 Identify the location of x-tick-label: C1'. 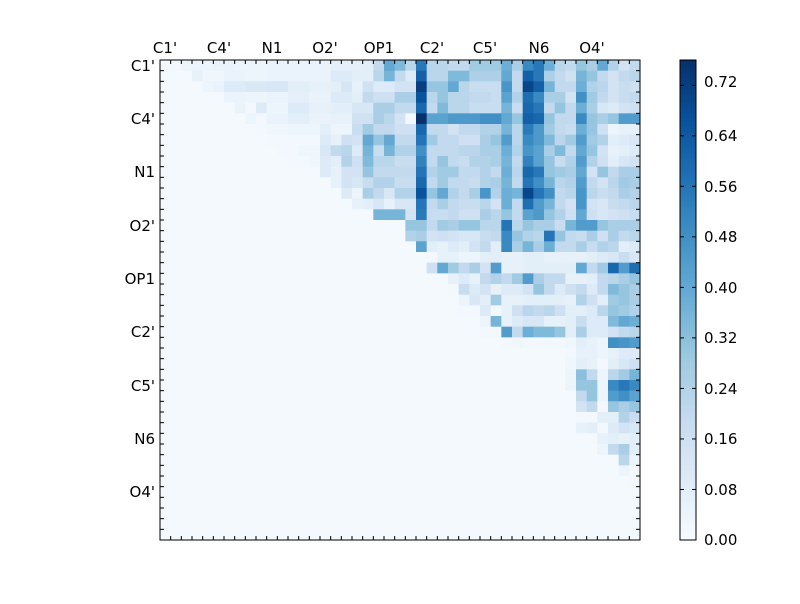
(165, 48).